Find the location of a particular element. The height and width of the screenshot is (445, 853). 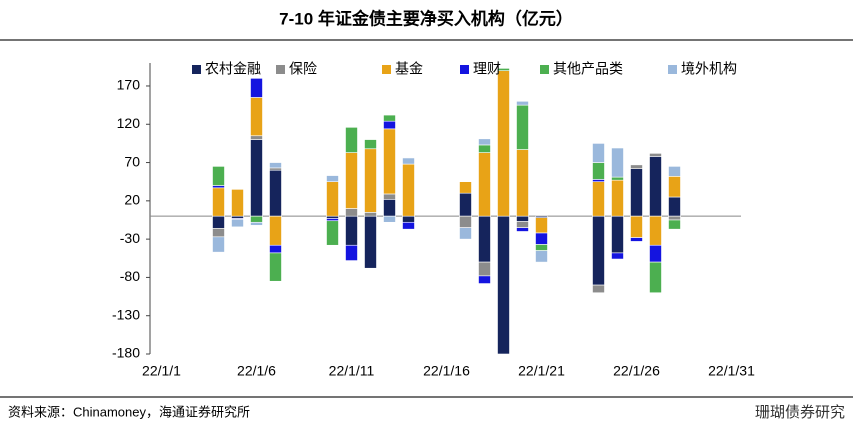

legend-label: 理财 is located at coordinates (487, 69).